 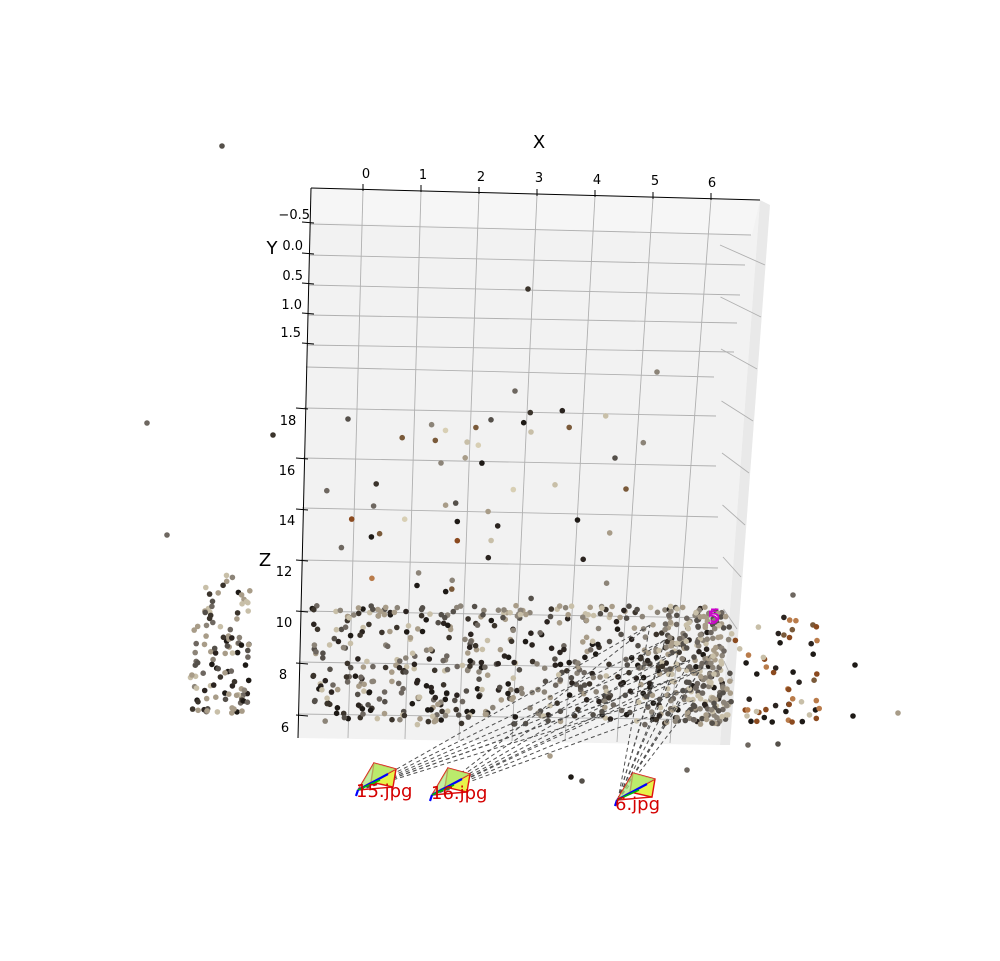 I want to click on feature-markers: 5 5, so click(x=714, y=617).